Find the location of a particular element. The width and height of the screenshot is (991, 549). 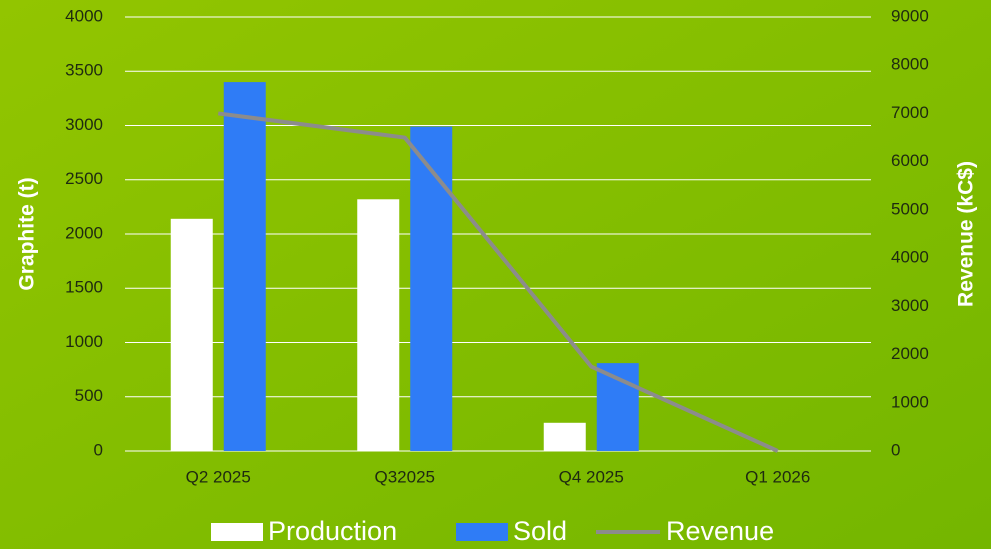

y-tick-label: 2000 is located at coordinates (84, 232).